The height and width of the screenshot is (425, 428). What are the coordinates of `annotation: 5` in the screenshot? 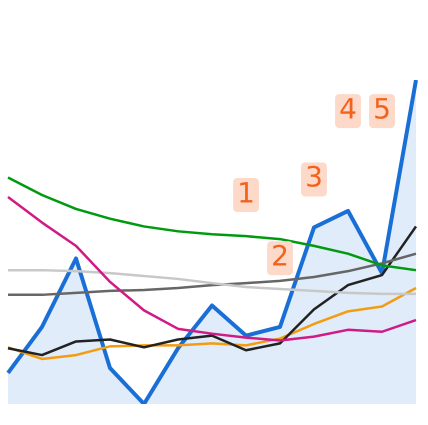 It's located at (382, 109).